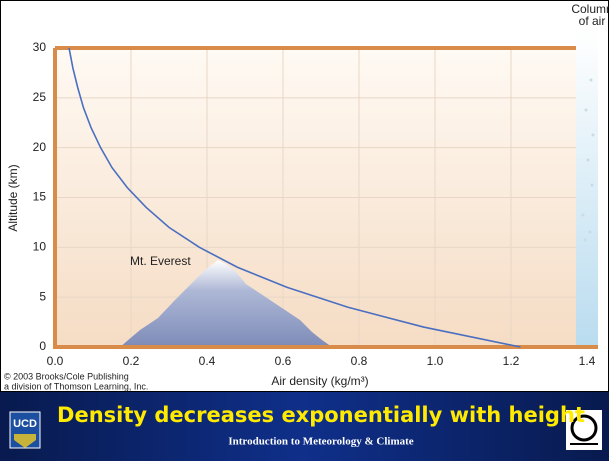 The image size is (609, 461). I want to click on air-column, so click(587, 188).